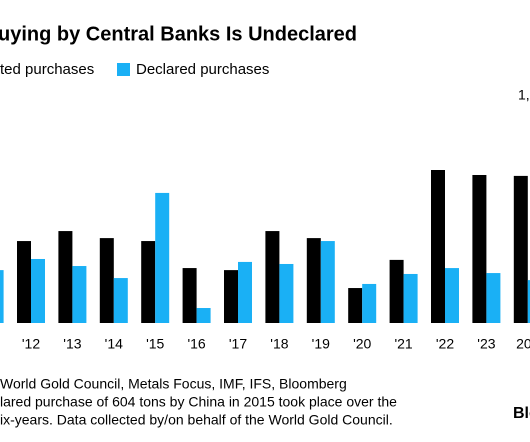 This screenshot has width=530, height=442. I want to click on x-tick-label: 202, so click(523, 344).